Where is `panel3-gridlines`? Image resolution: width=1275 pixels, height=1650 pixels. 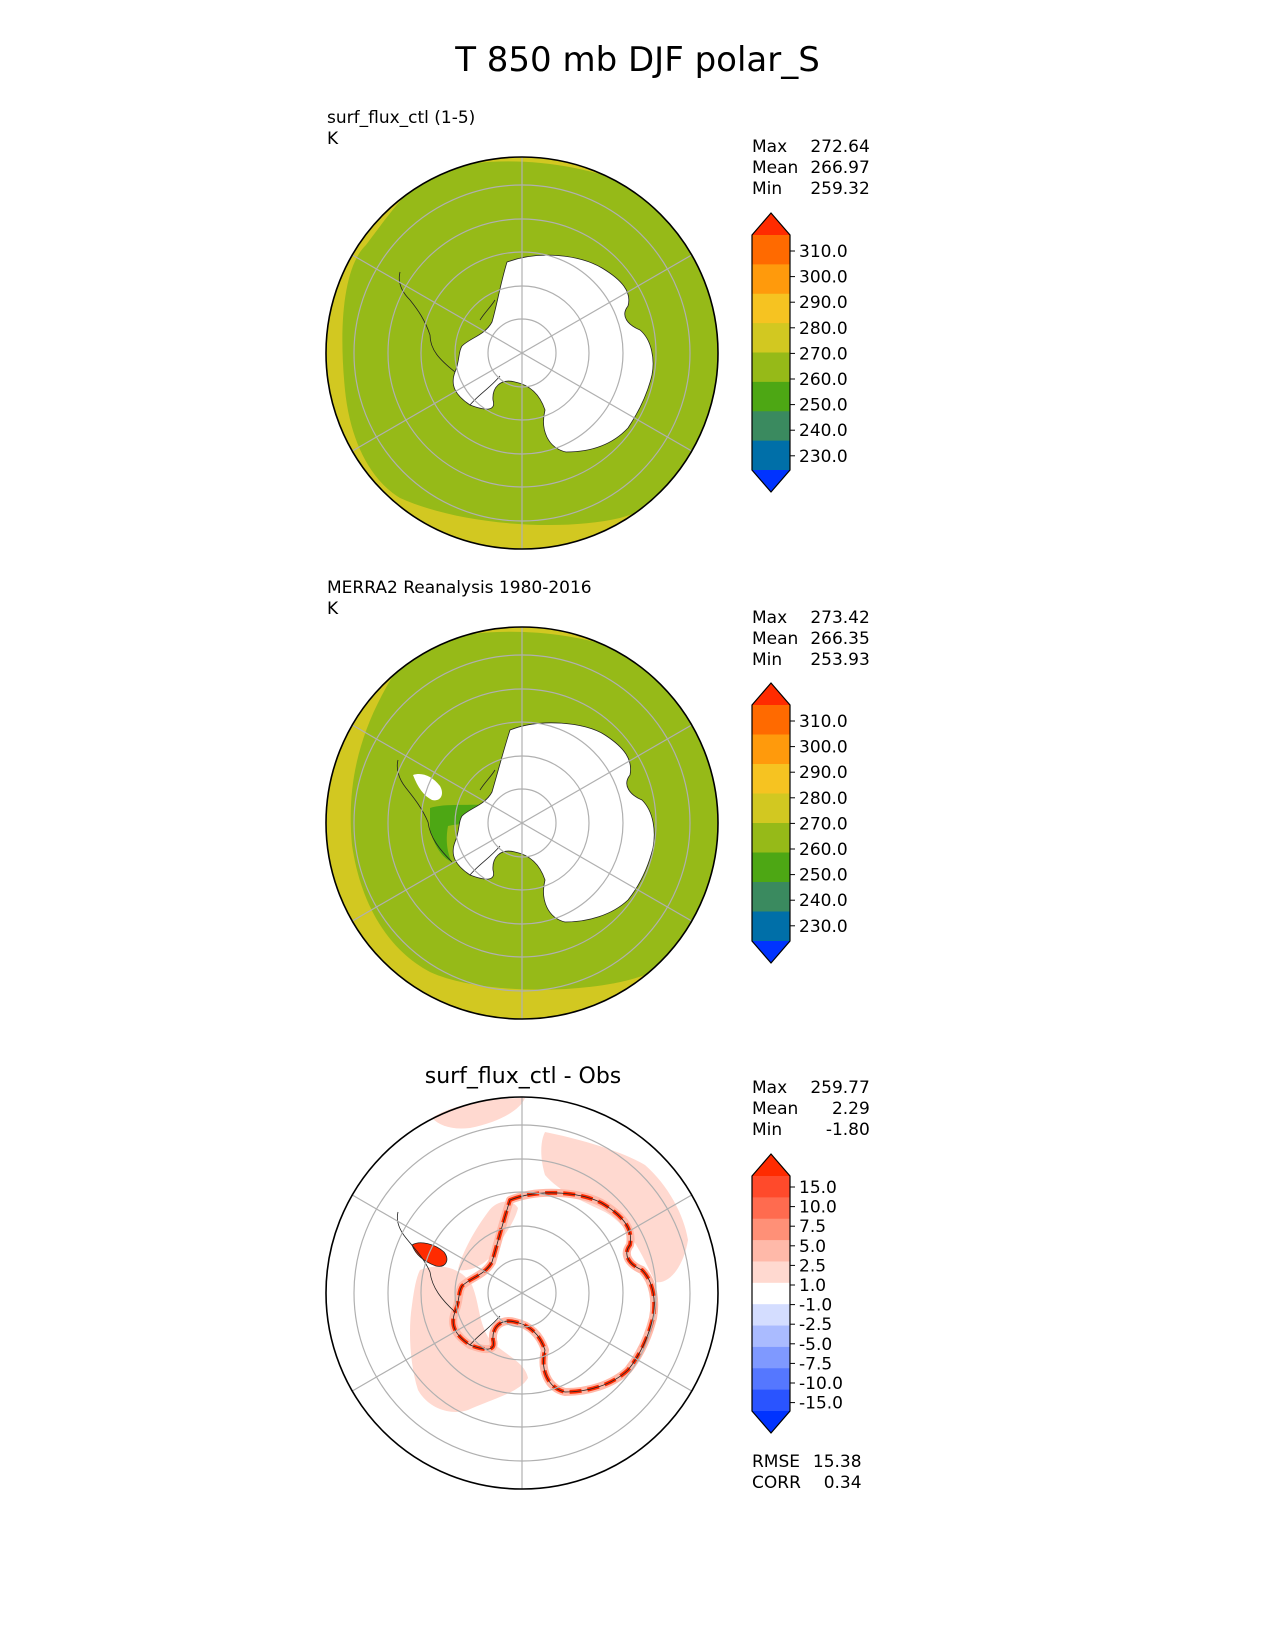
panel3-gridlines is located at coordinates (522, 1293).